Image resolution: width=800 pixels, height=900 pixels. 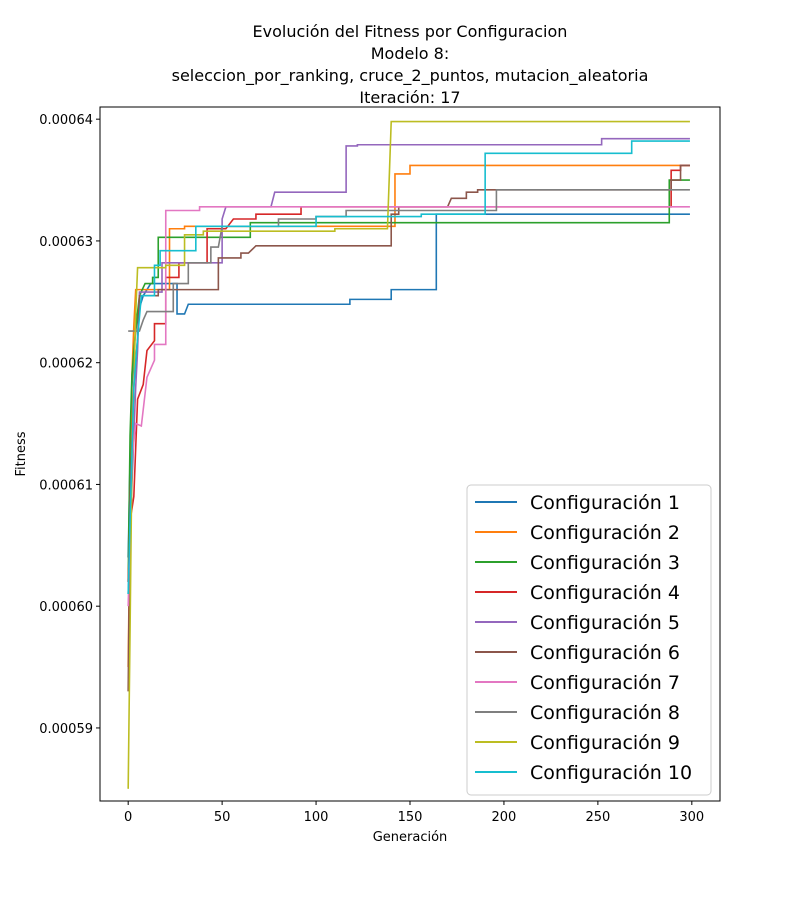 What do you see at coordinates (605, 713) in the screenshot?
I see `legend-label-8: Configuración 8` at bounding box center [605, 713].